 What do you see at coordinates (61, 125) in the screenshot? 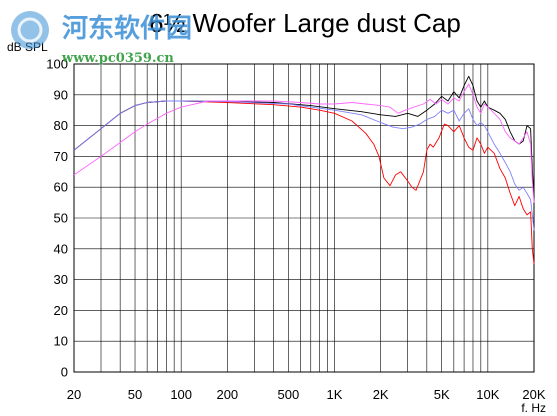
I see `y-tick-label: 80` at bounding box center [61, 125].